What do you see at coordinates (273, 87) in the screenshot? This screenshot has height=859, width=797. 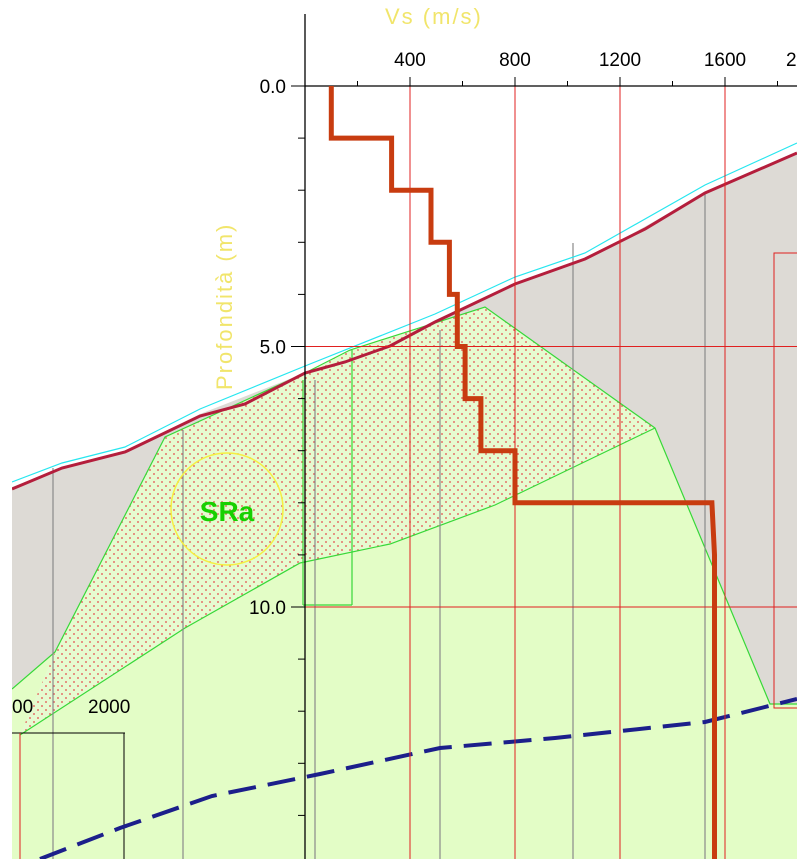 I see `y-tick-label: 0.0` at bounding box center [273, 87].